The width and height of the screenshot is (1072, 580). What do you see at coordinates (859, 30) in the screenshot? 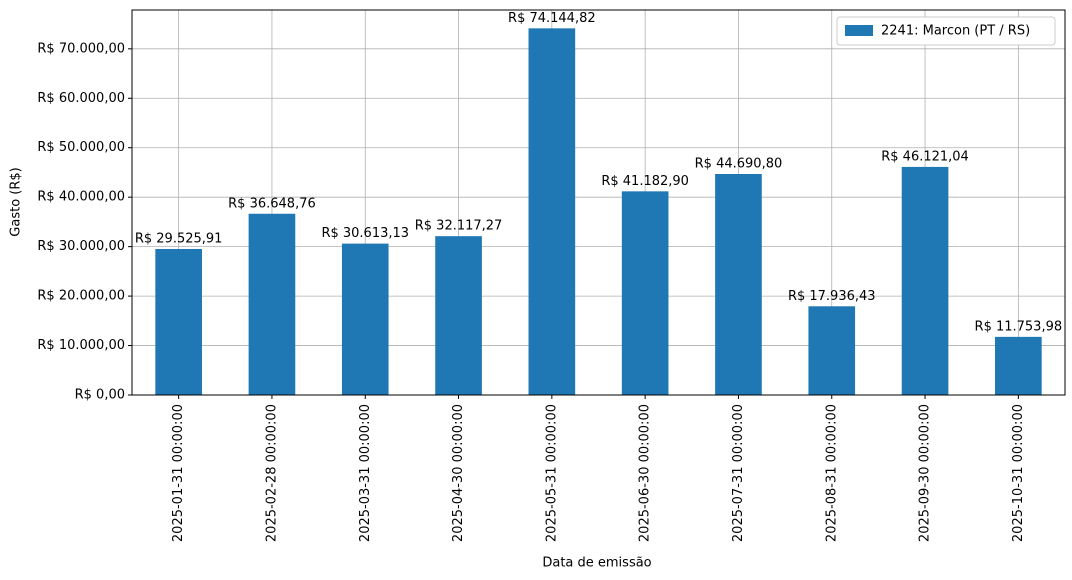
I see `legend-swatch` at bounding box center [859, 30].